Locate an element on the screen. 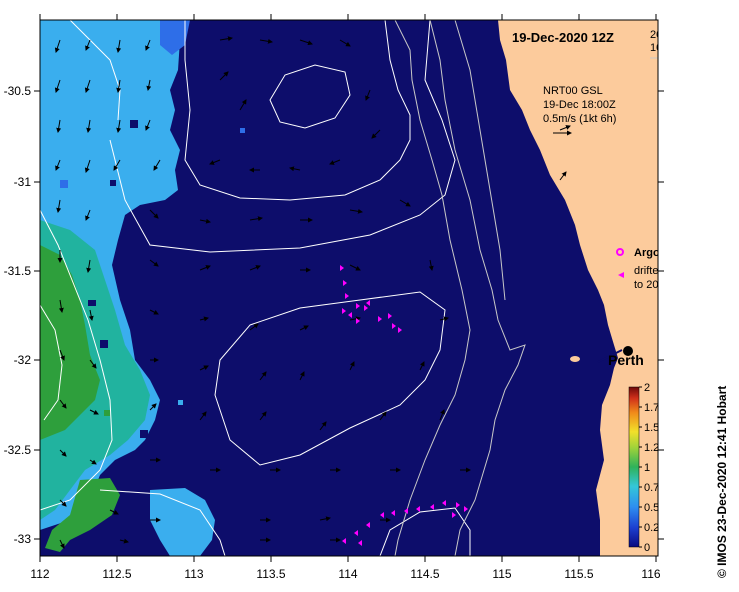  contour-western is located at coordinates (76, 360).